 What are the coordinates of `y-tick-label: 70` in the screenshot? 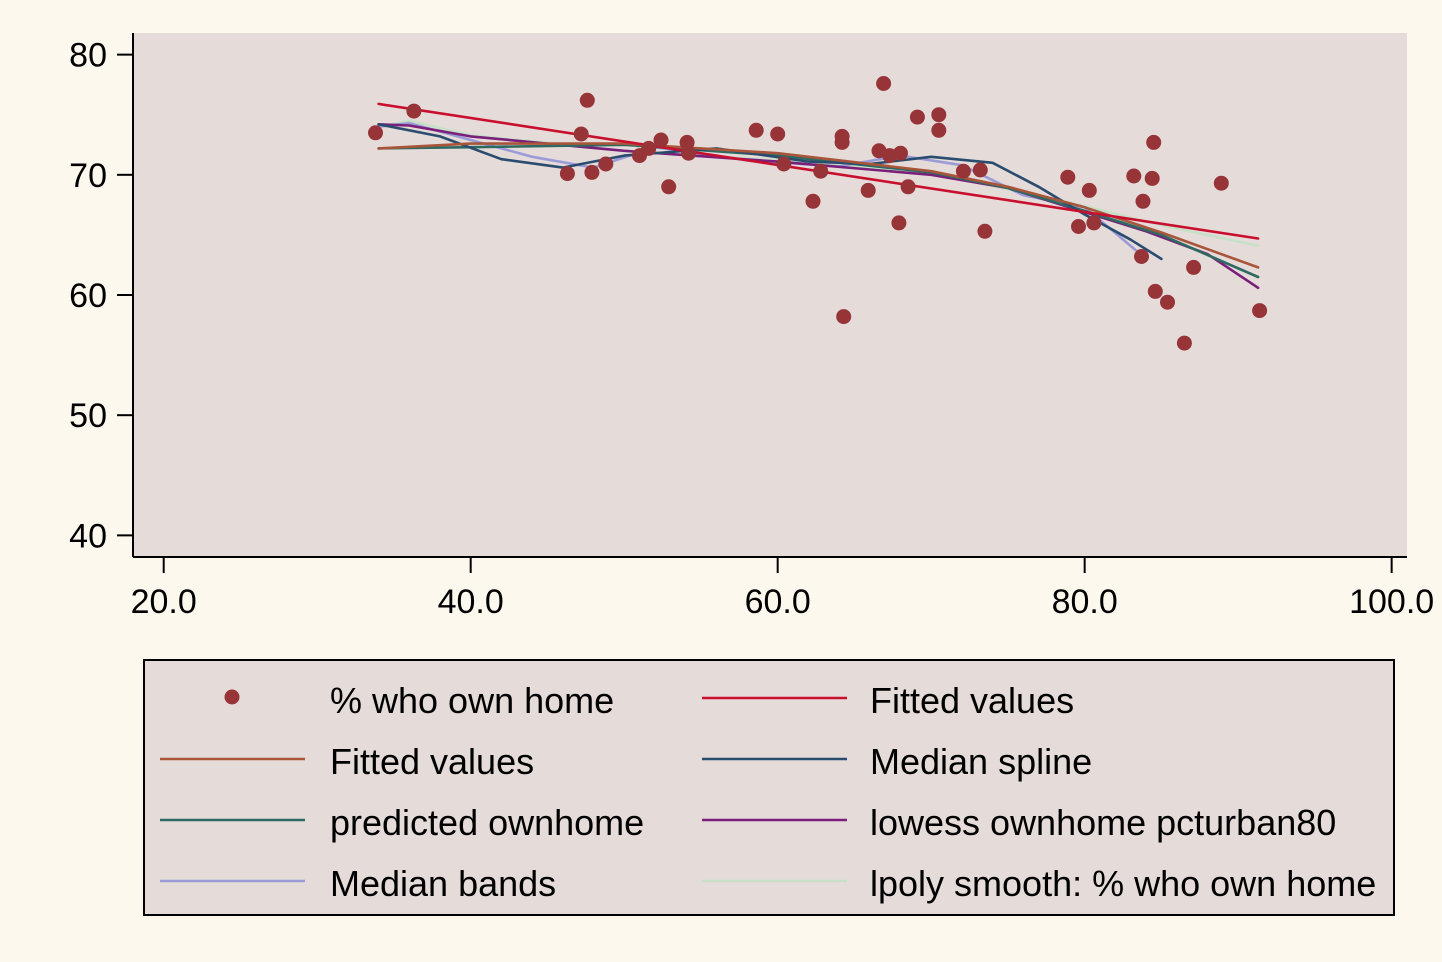 It's located at (88, 176).